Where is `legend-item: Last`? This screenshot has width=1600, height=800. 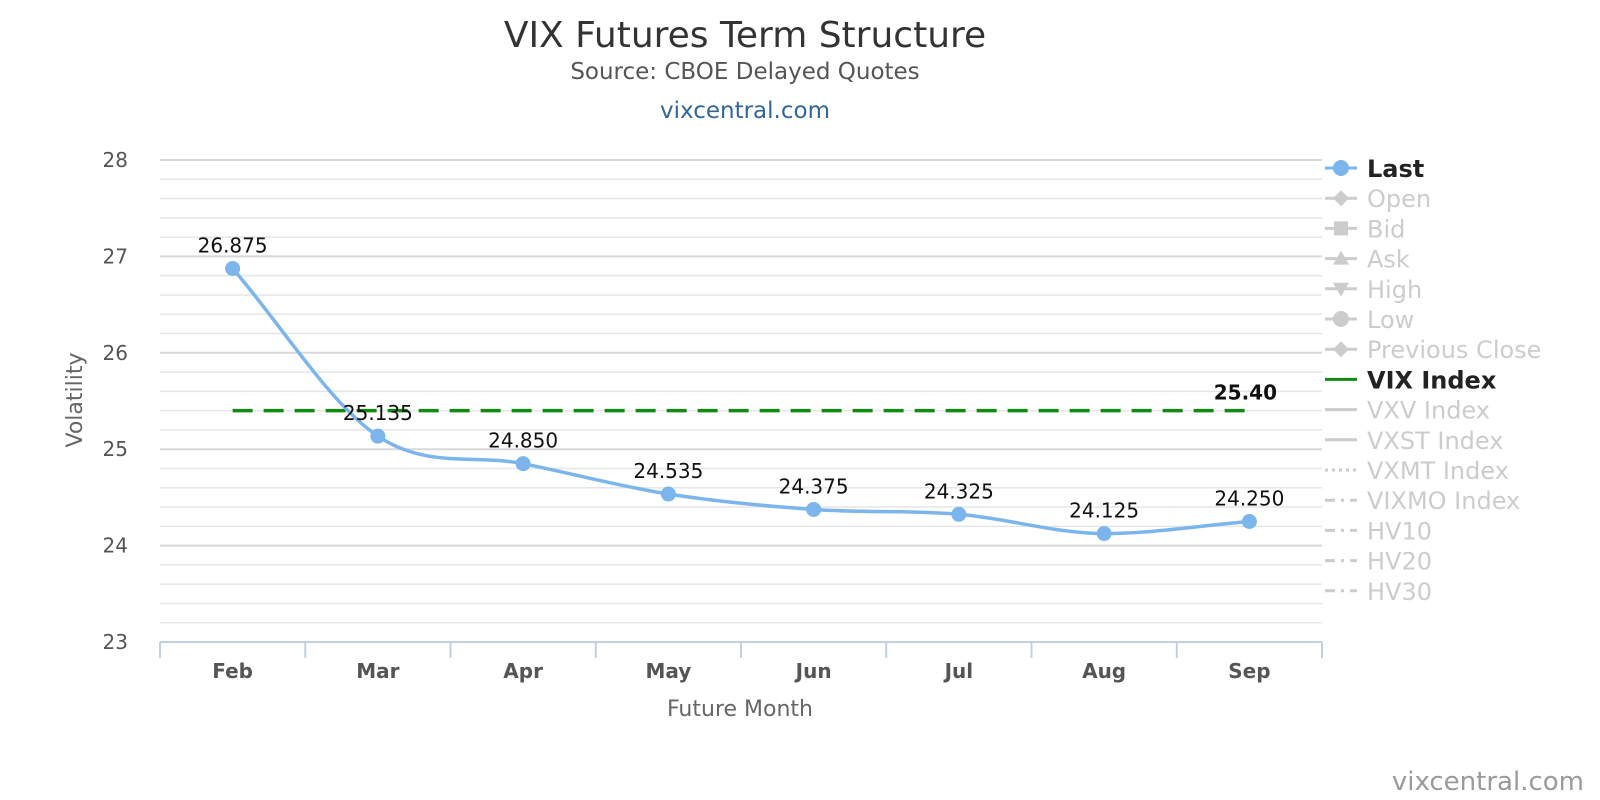 legend-item: Last is located at coordinates (1374, 169).